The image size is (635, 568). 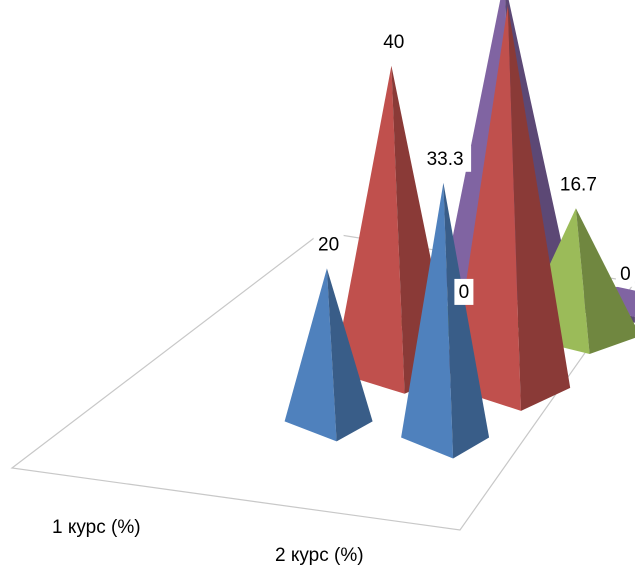 I want to click on data-label-text: 16.7, so click(x=578, y=184).